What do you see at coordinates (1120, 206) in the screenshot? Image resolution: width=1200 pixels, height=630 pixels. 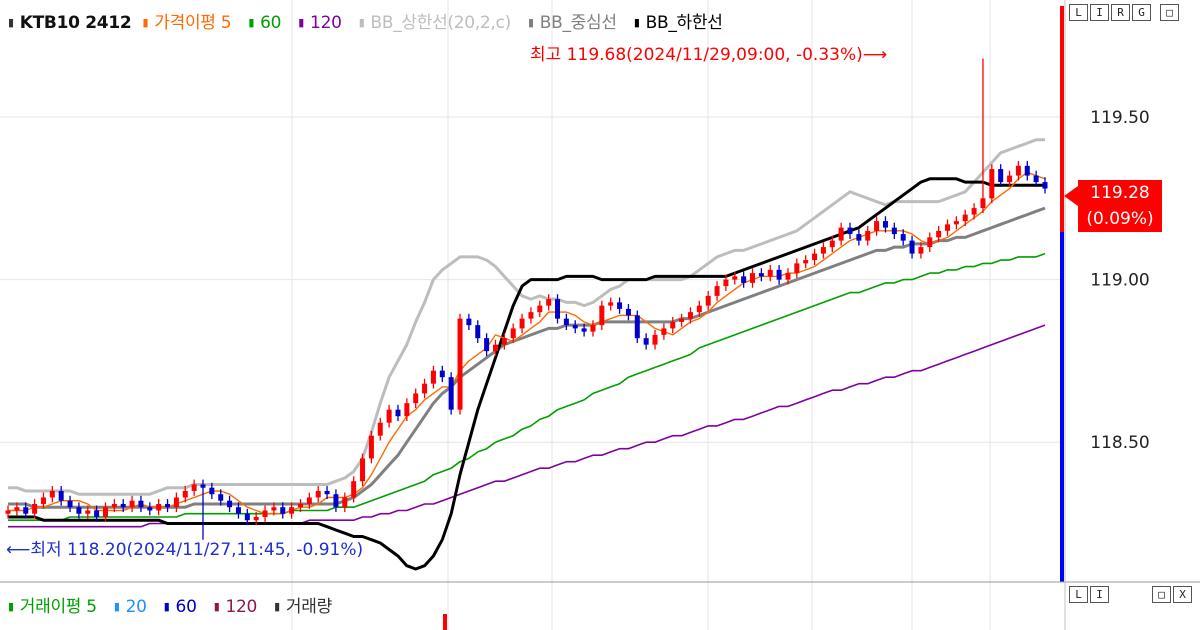 I see `current-price-badge: 119.28 (0.09%)` at bounding box center [1120, 206].